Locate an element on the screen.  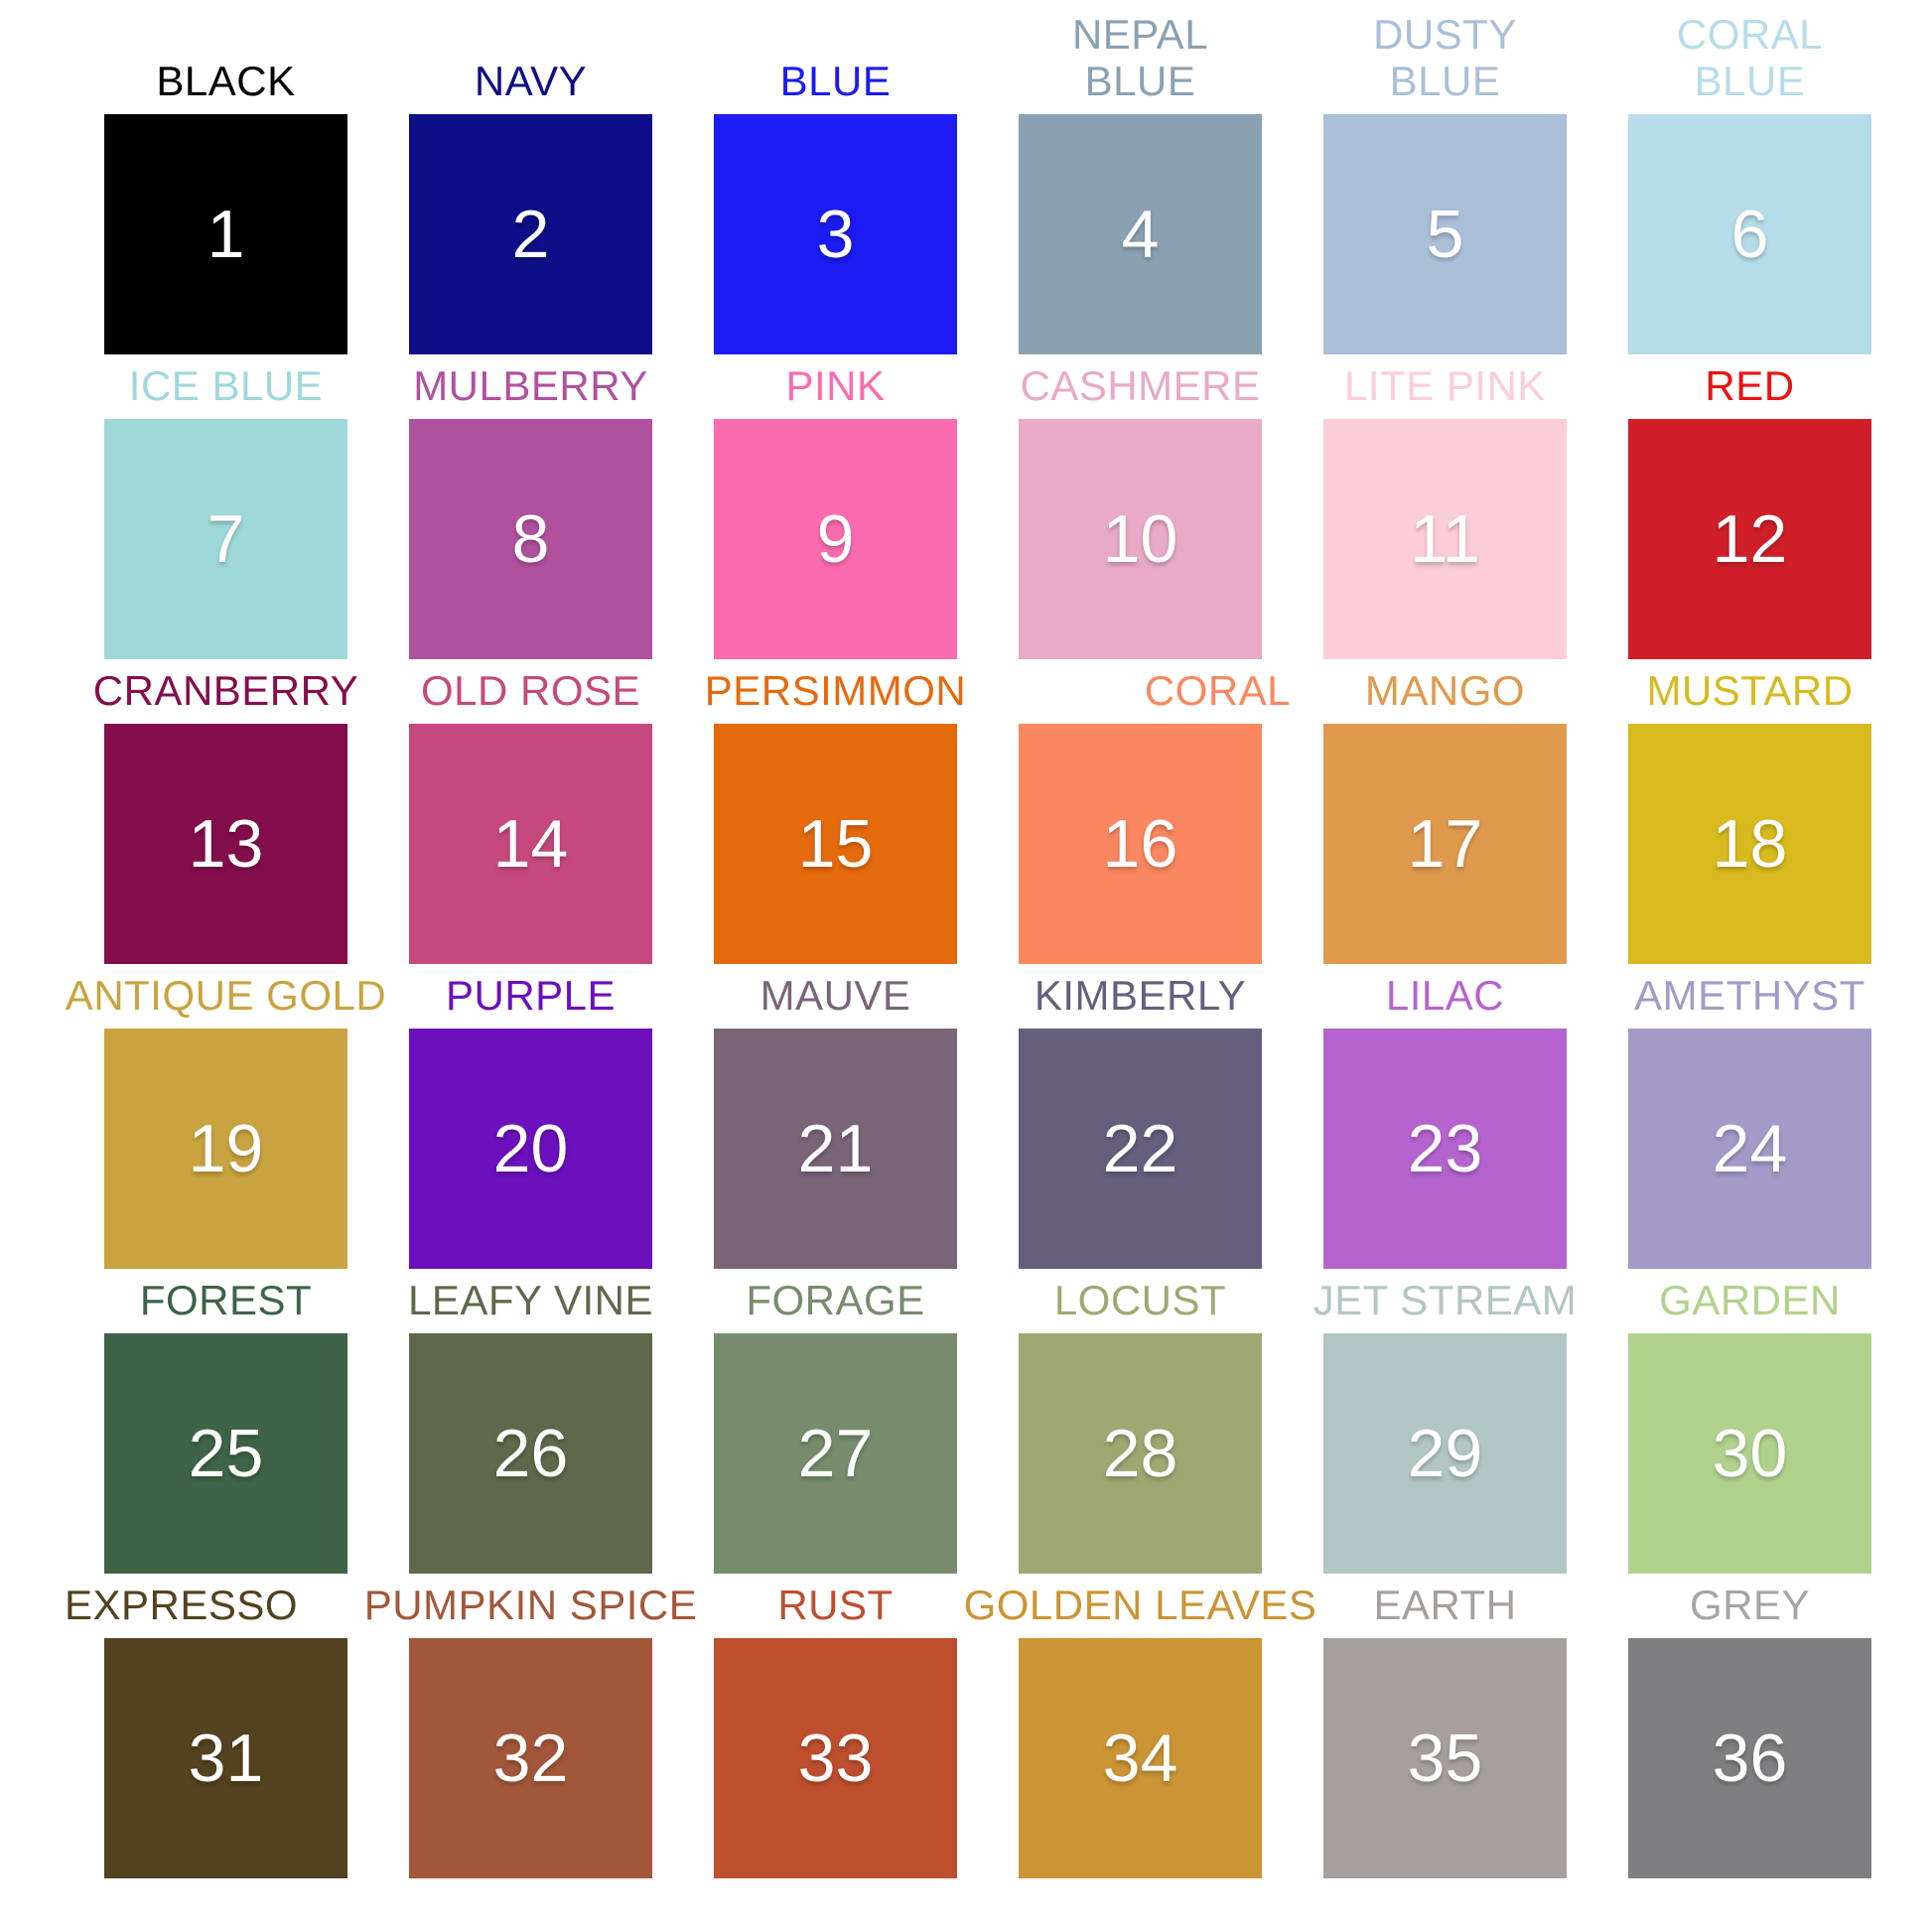
swatch-cell: ANTIQUE GOLD 19 is located at coordinates (226, 1117).